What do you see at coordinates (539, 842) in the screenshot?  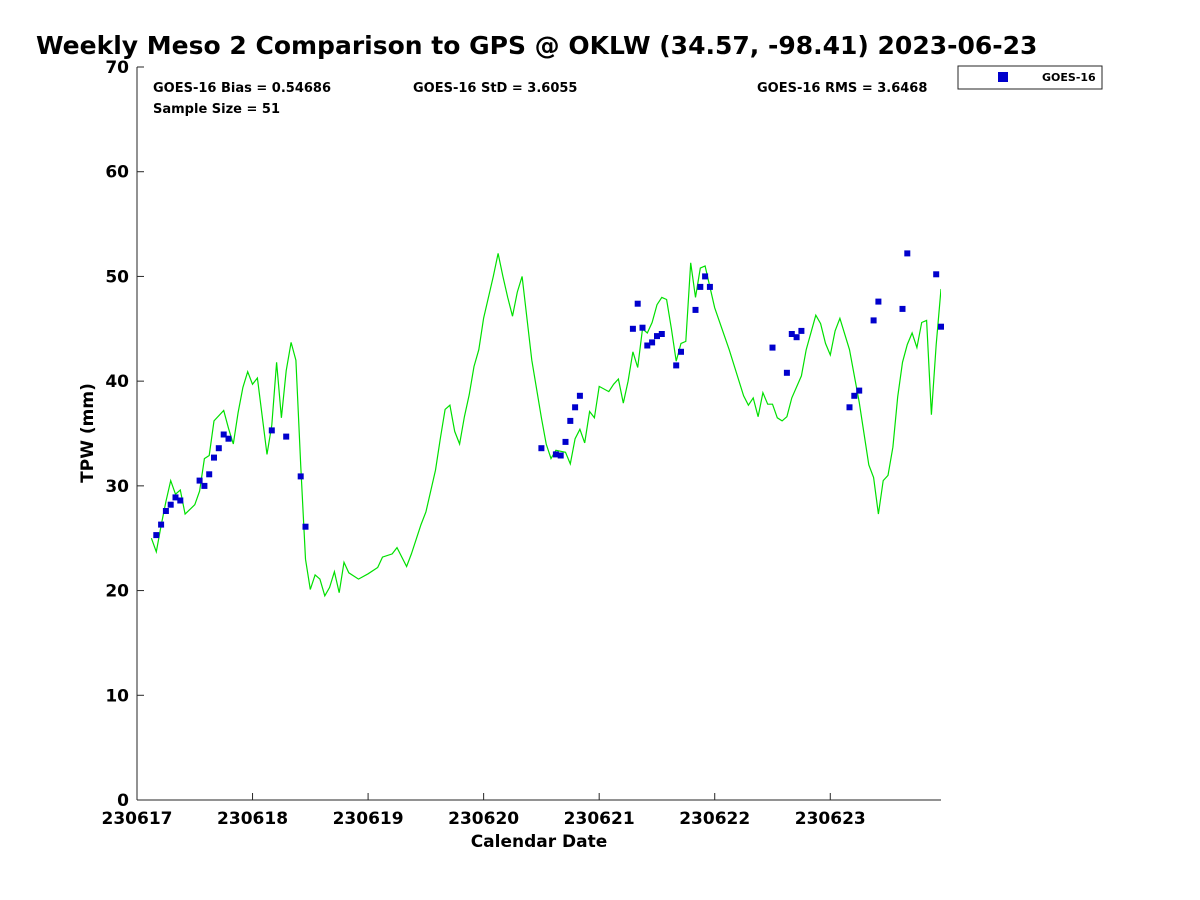 I see `x-axis-label: Calendar Date` at bounding box center [539, 842].